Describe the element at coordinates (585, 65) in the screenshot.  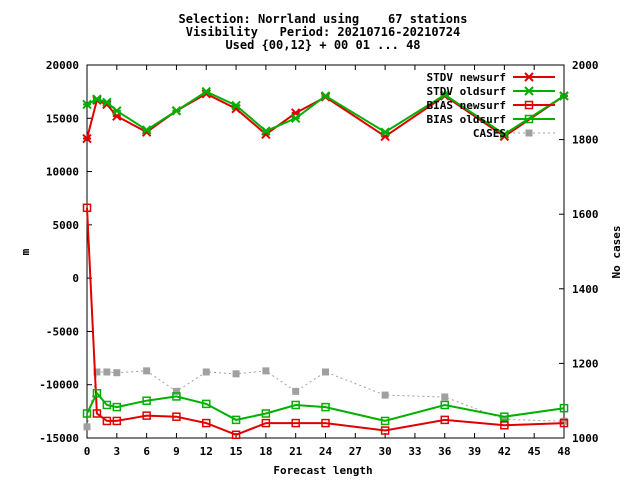
I see `y2-tick-label: 2000` at that location.